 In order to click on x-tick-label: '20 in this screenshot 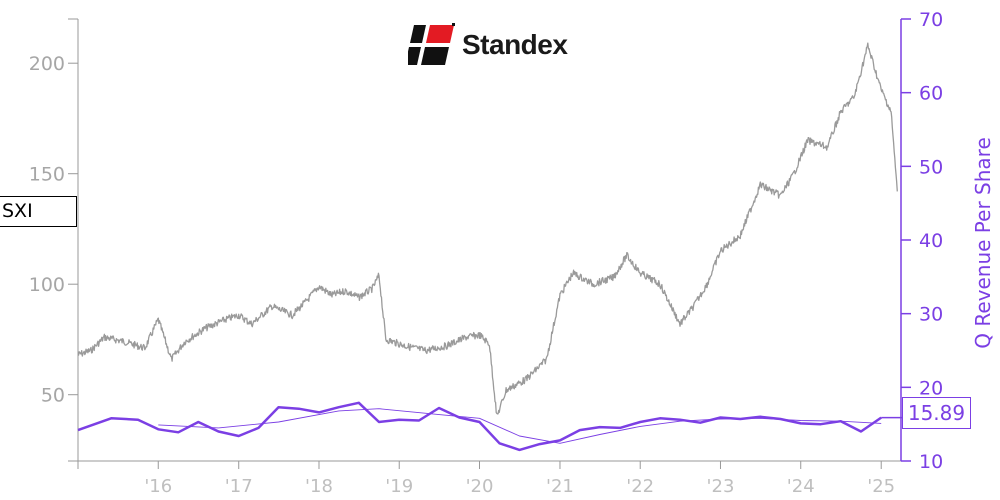, I will do `click(480, 486)`.